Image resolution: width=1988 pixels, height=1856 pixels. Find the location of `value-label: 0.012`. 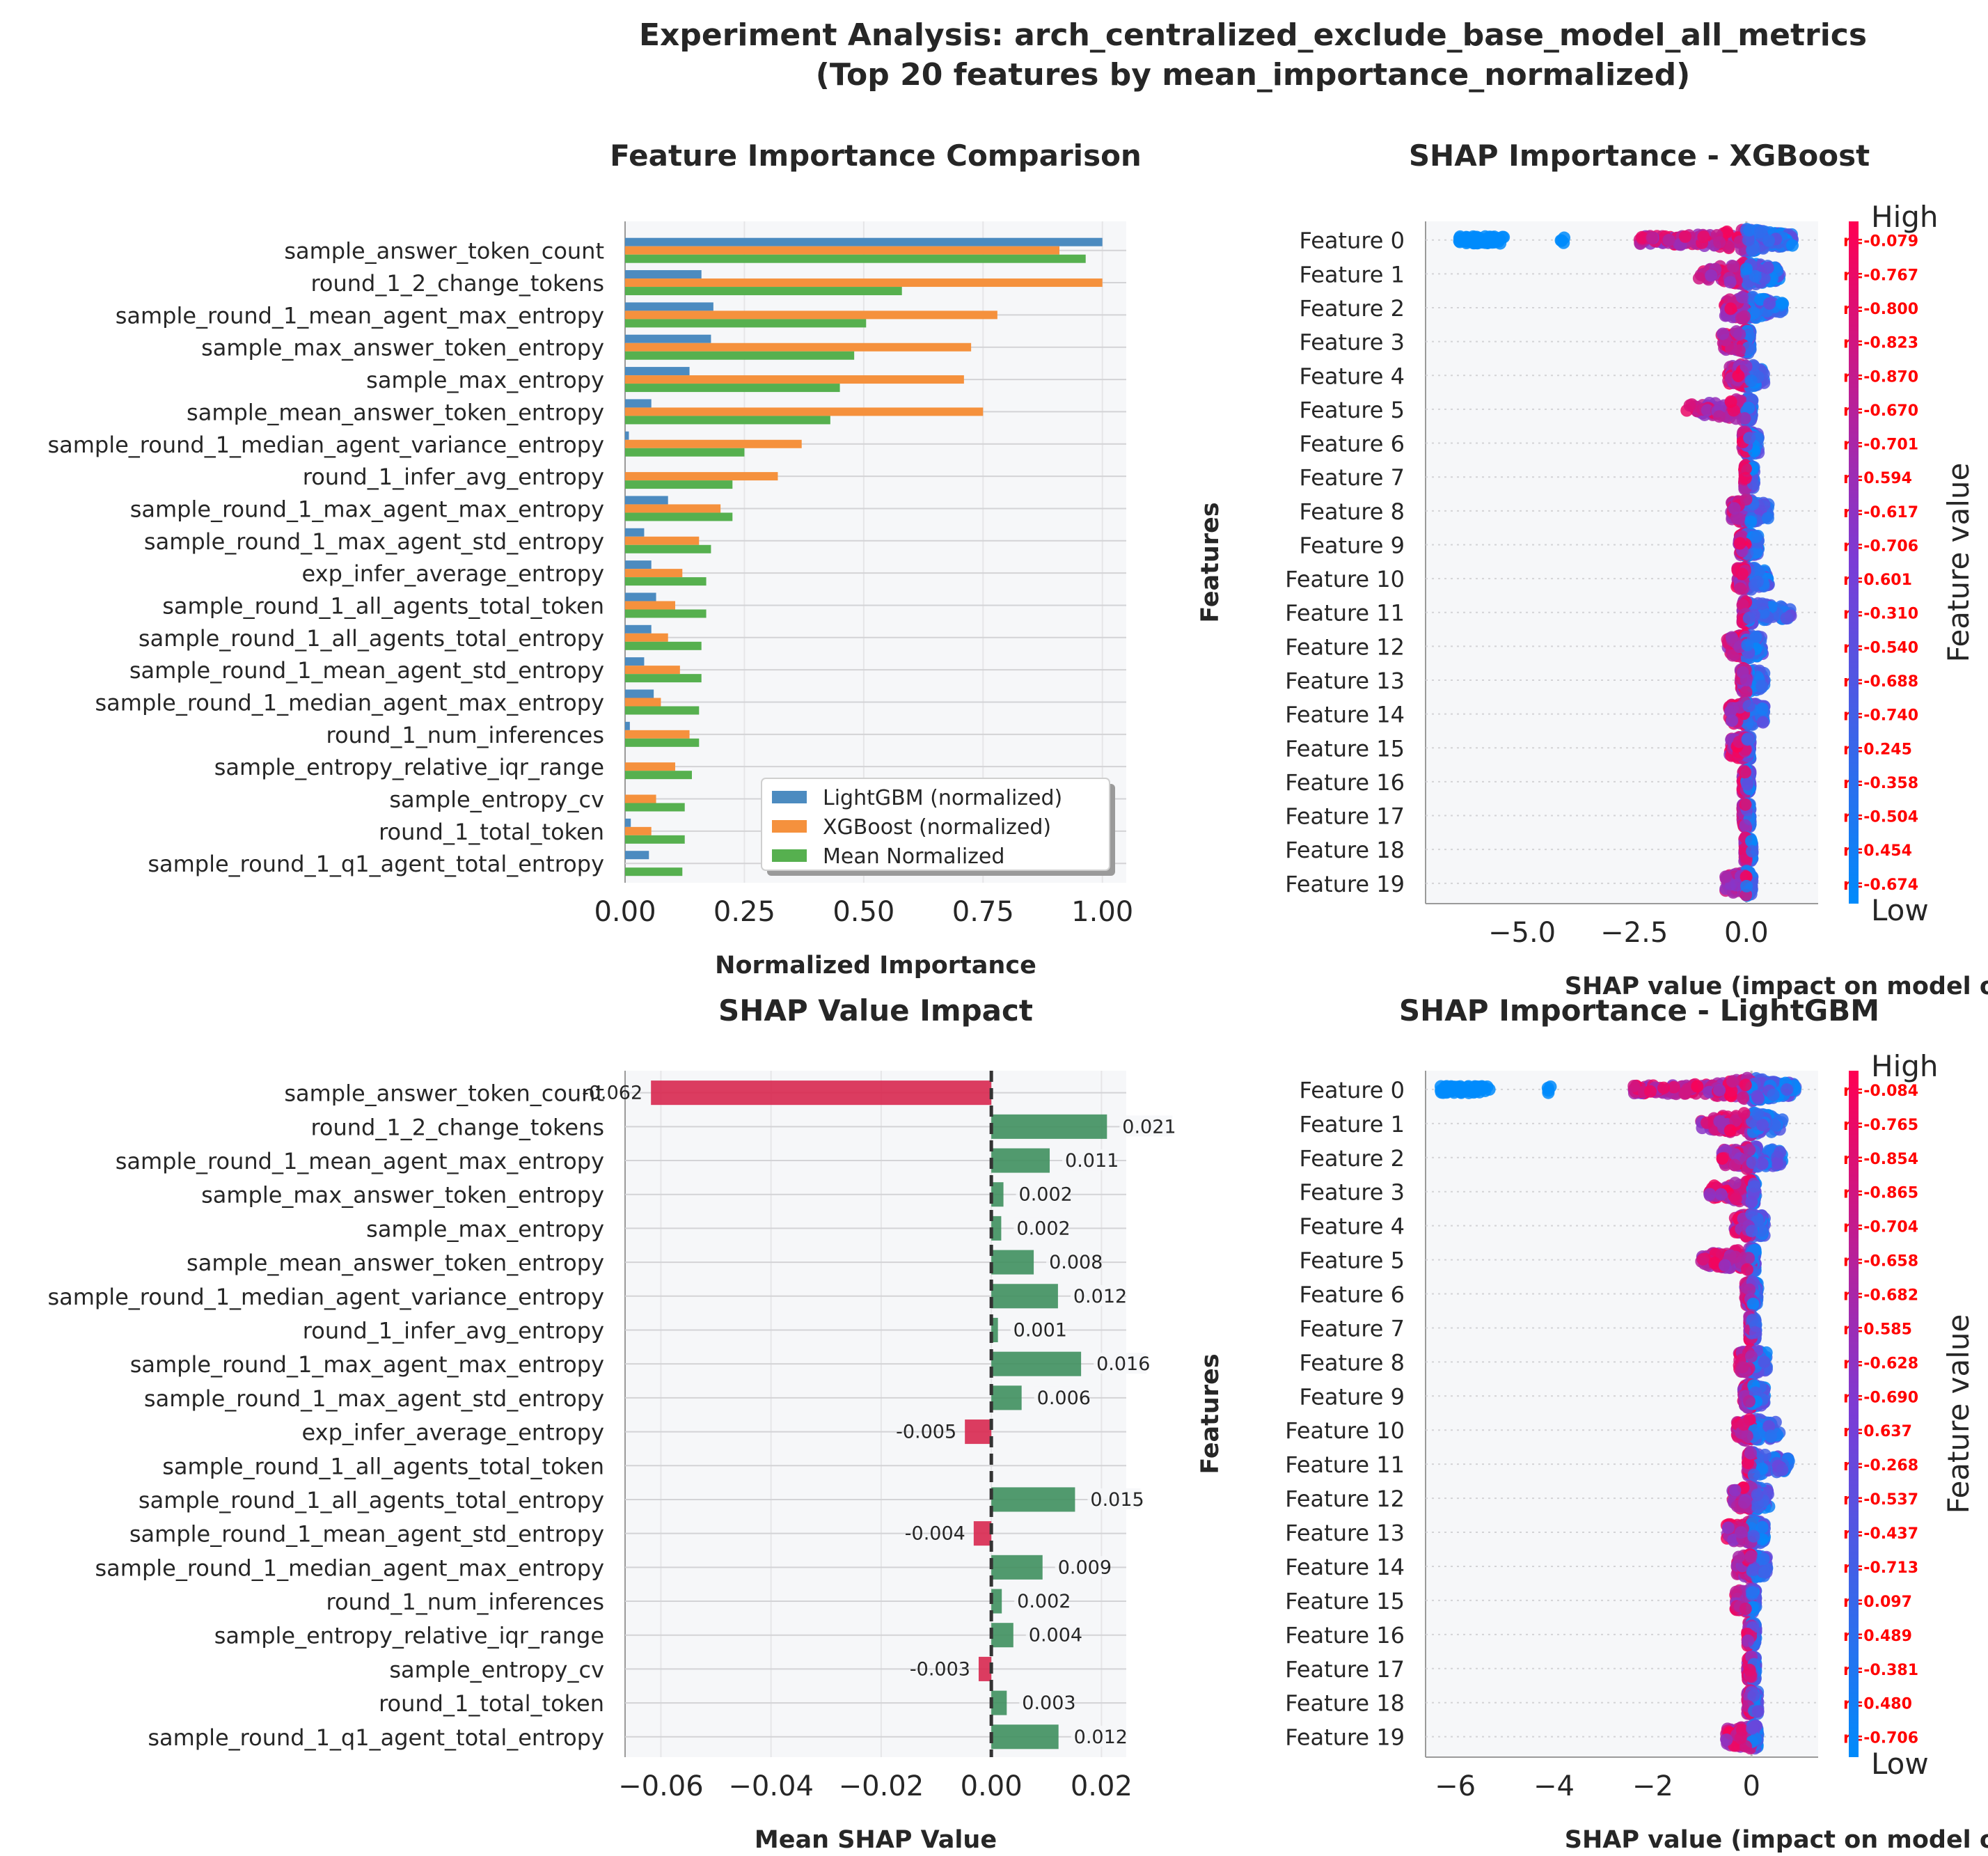

value-label: 0.012 is located at coordinates (1101, 1737).